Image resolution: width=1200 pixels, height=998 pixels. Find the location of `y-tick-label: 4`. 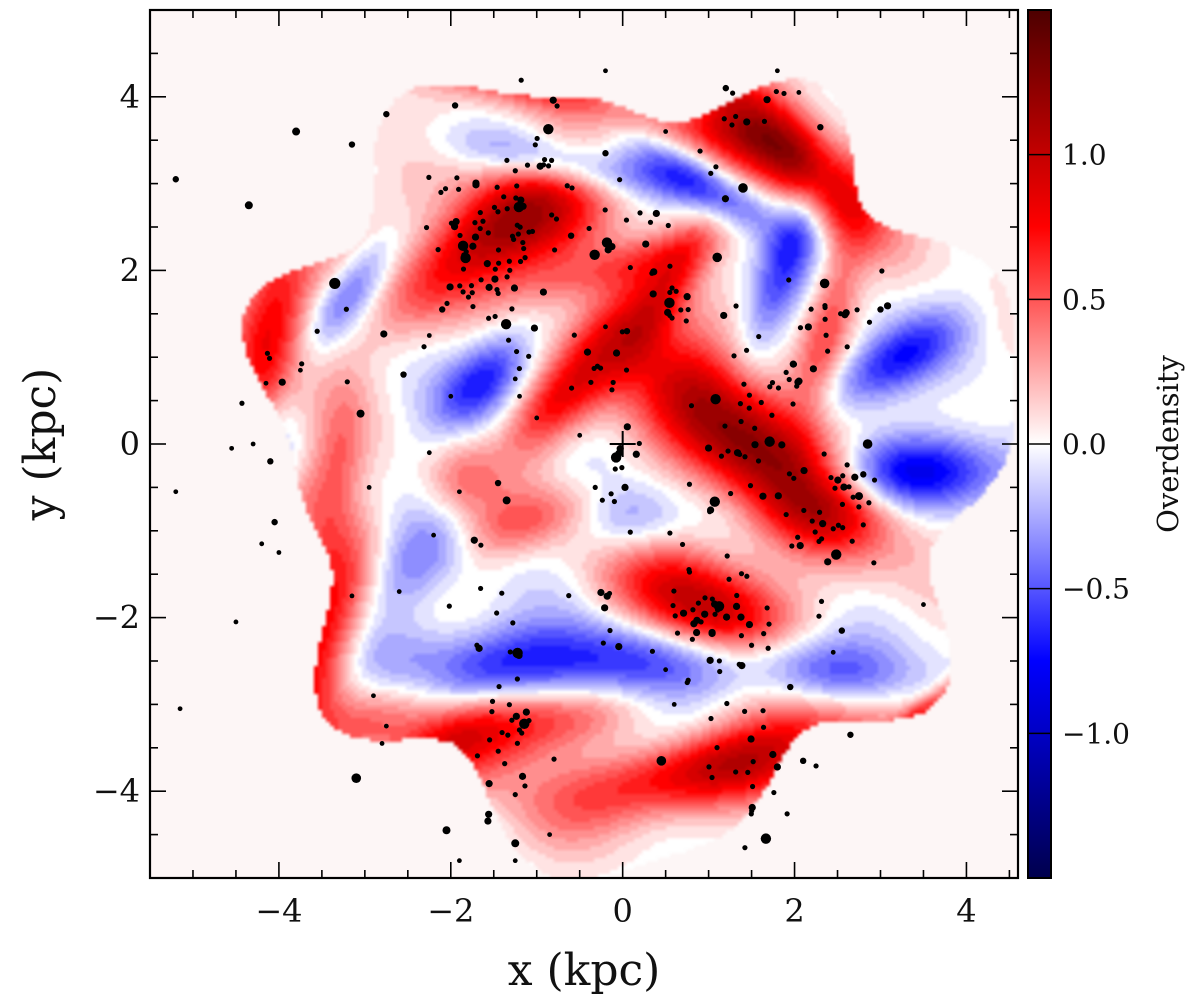

y-tick-label: 4 is located at coordinates (130, 97).